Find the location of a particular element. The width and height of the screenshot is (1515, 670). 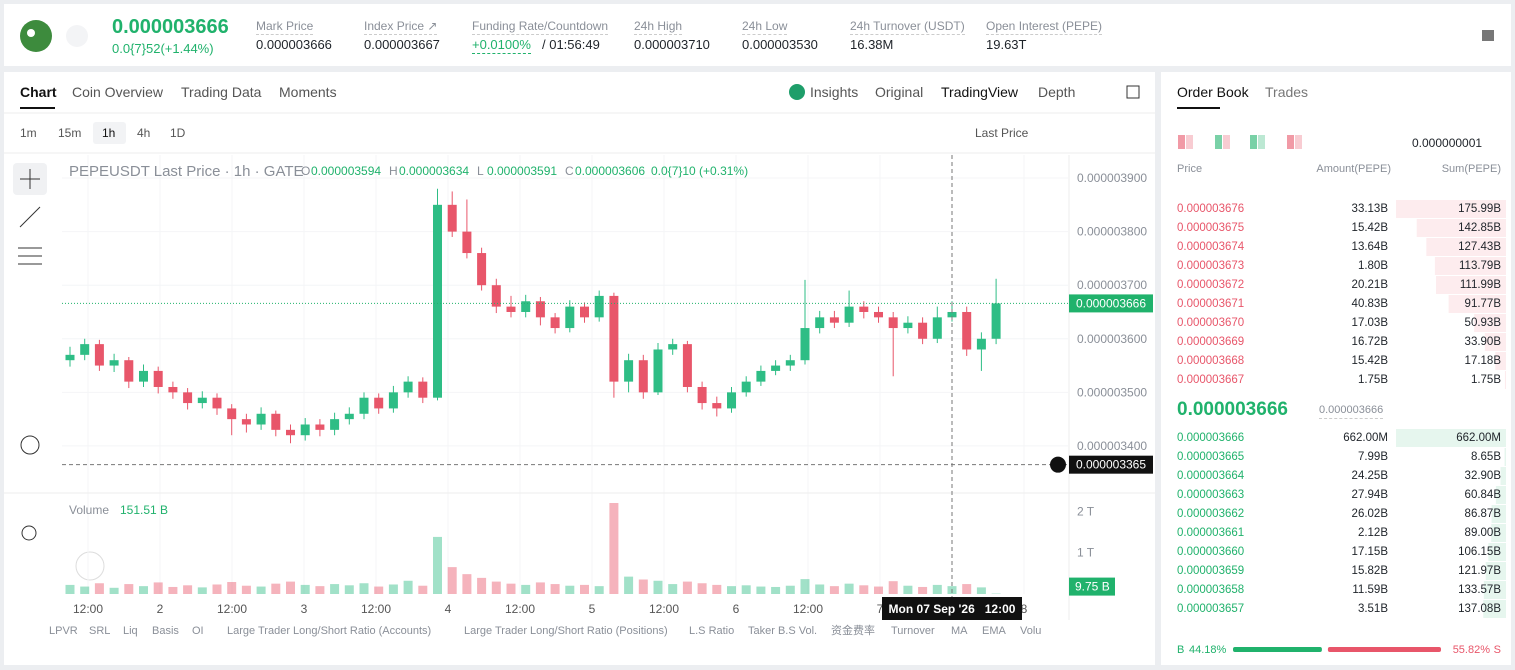

ohlc-value: 0.000003634 is located at coordinates (434, 171).